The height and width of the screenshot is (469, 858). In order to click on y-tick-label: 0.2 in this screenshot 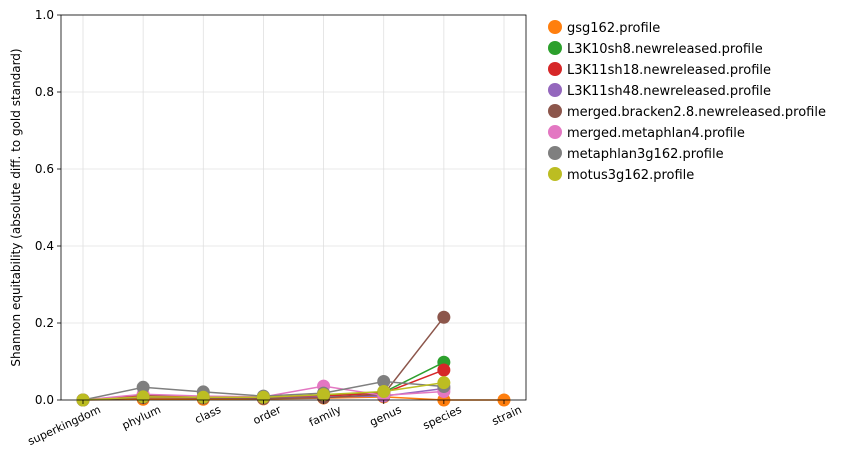, I will do `click(44, 323)`.